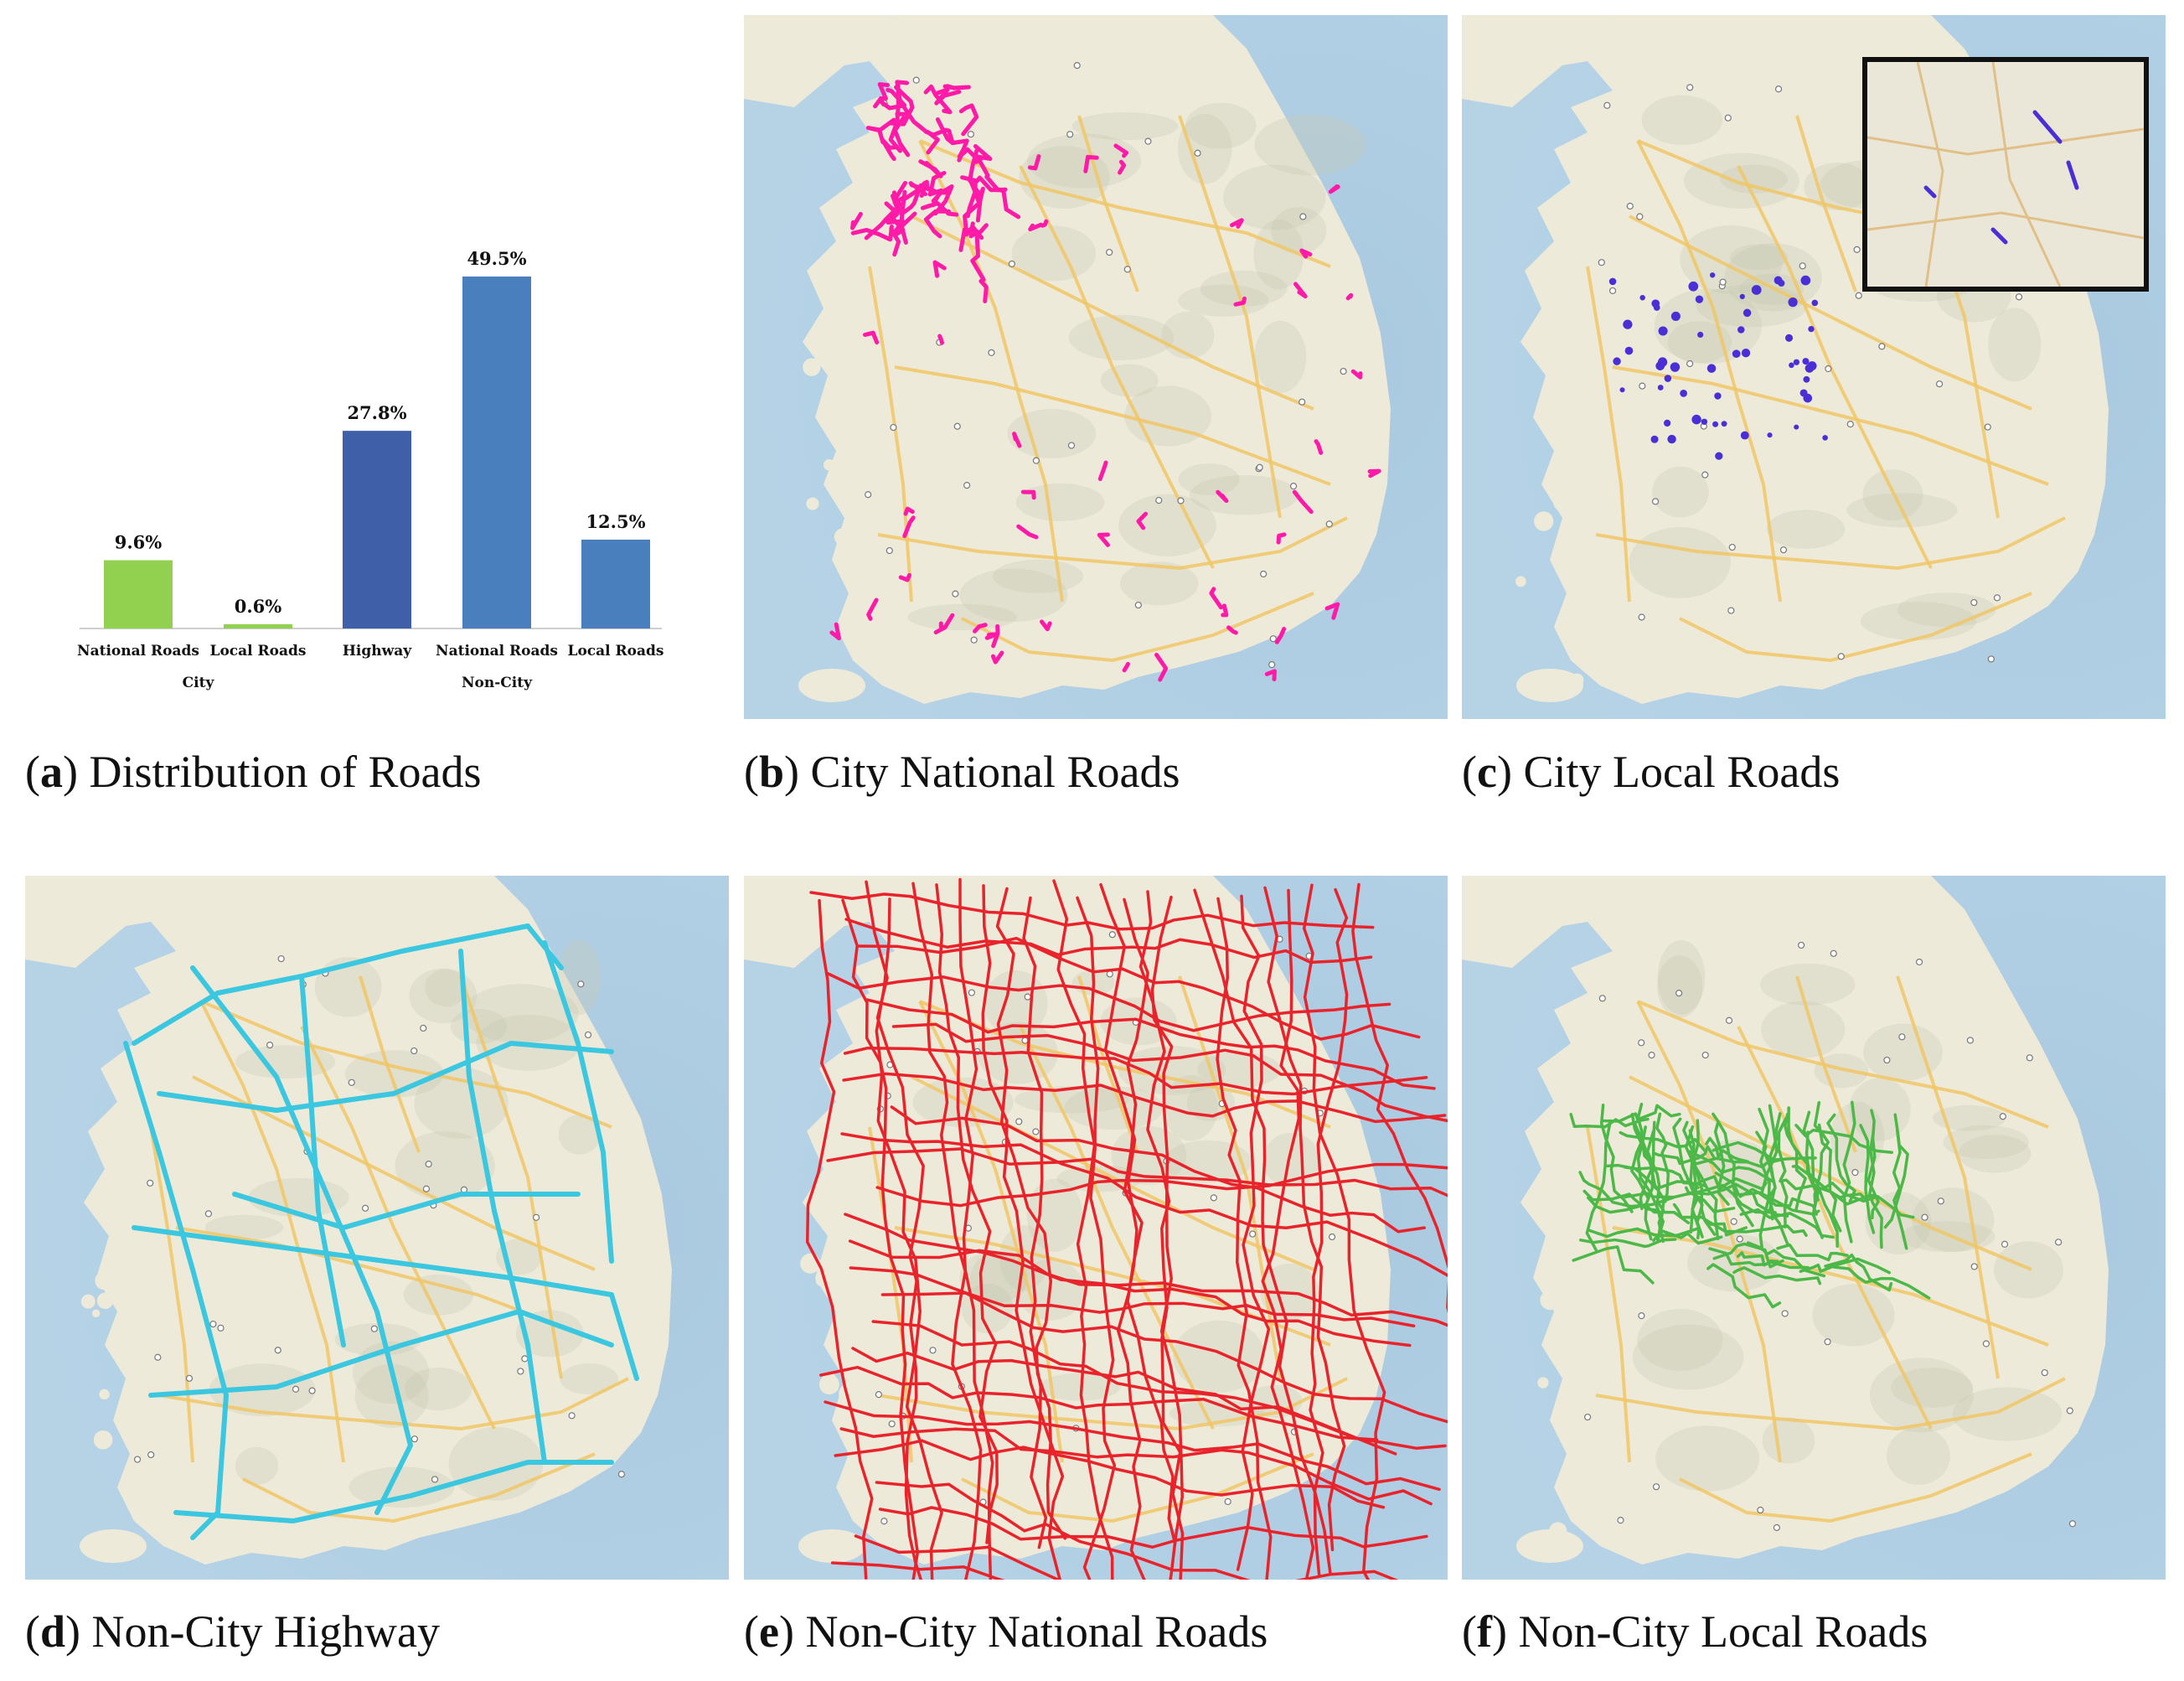 The height and width of the screenshot is (1681, 2184). I want to click on base-map, so click(377, 1228).